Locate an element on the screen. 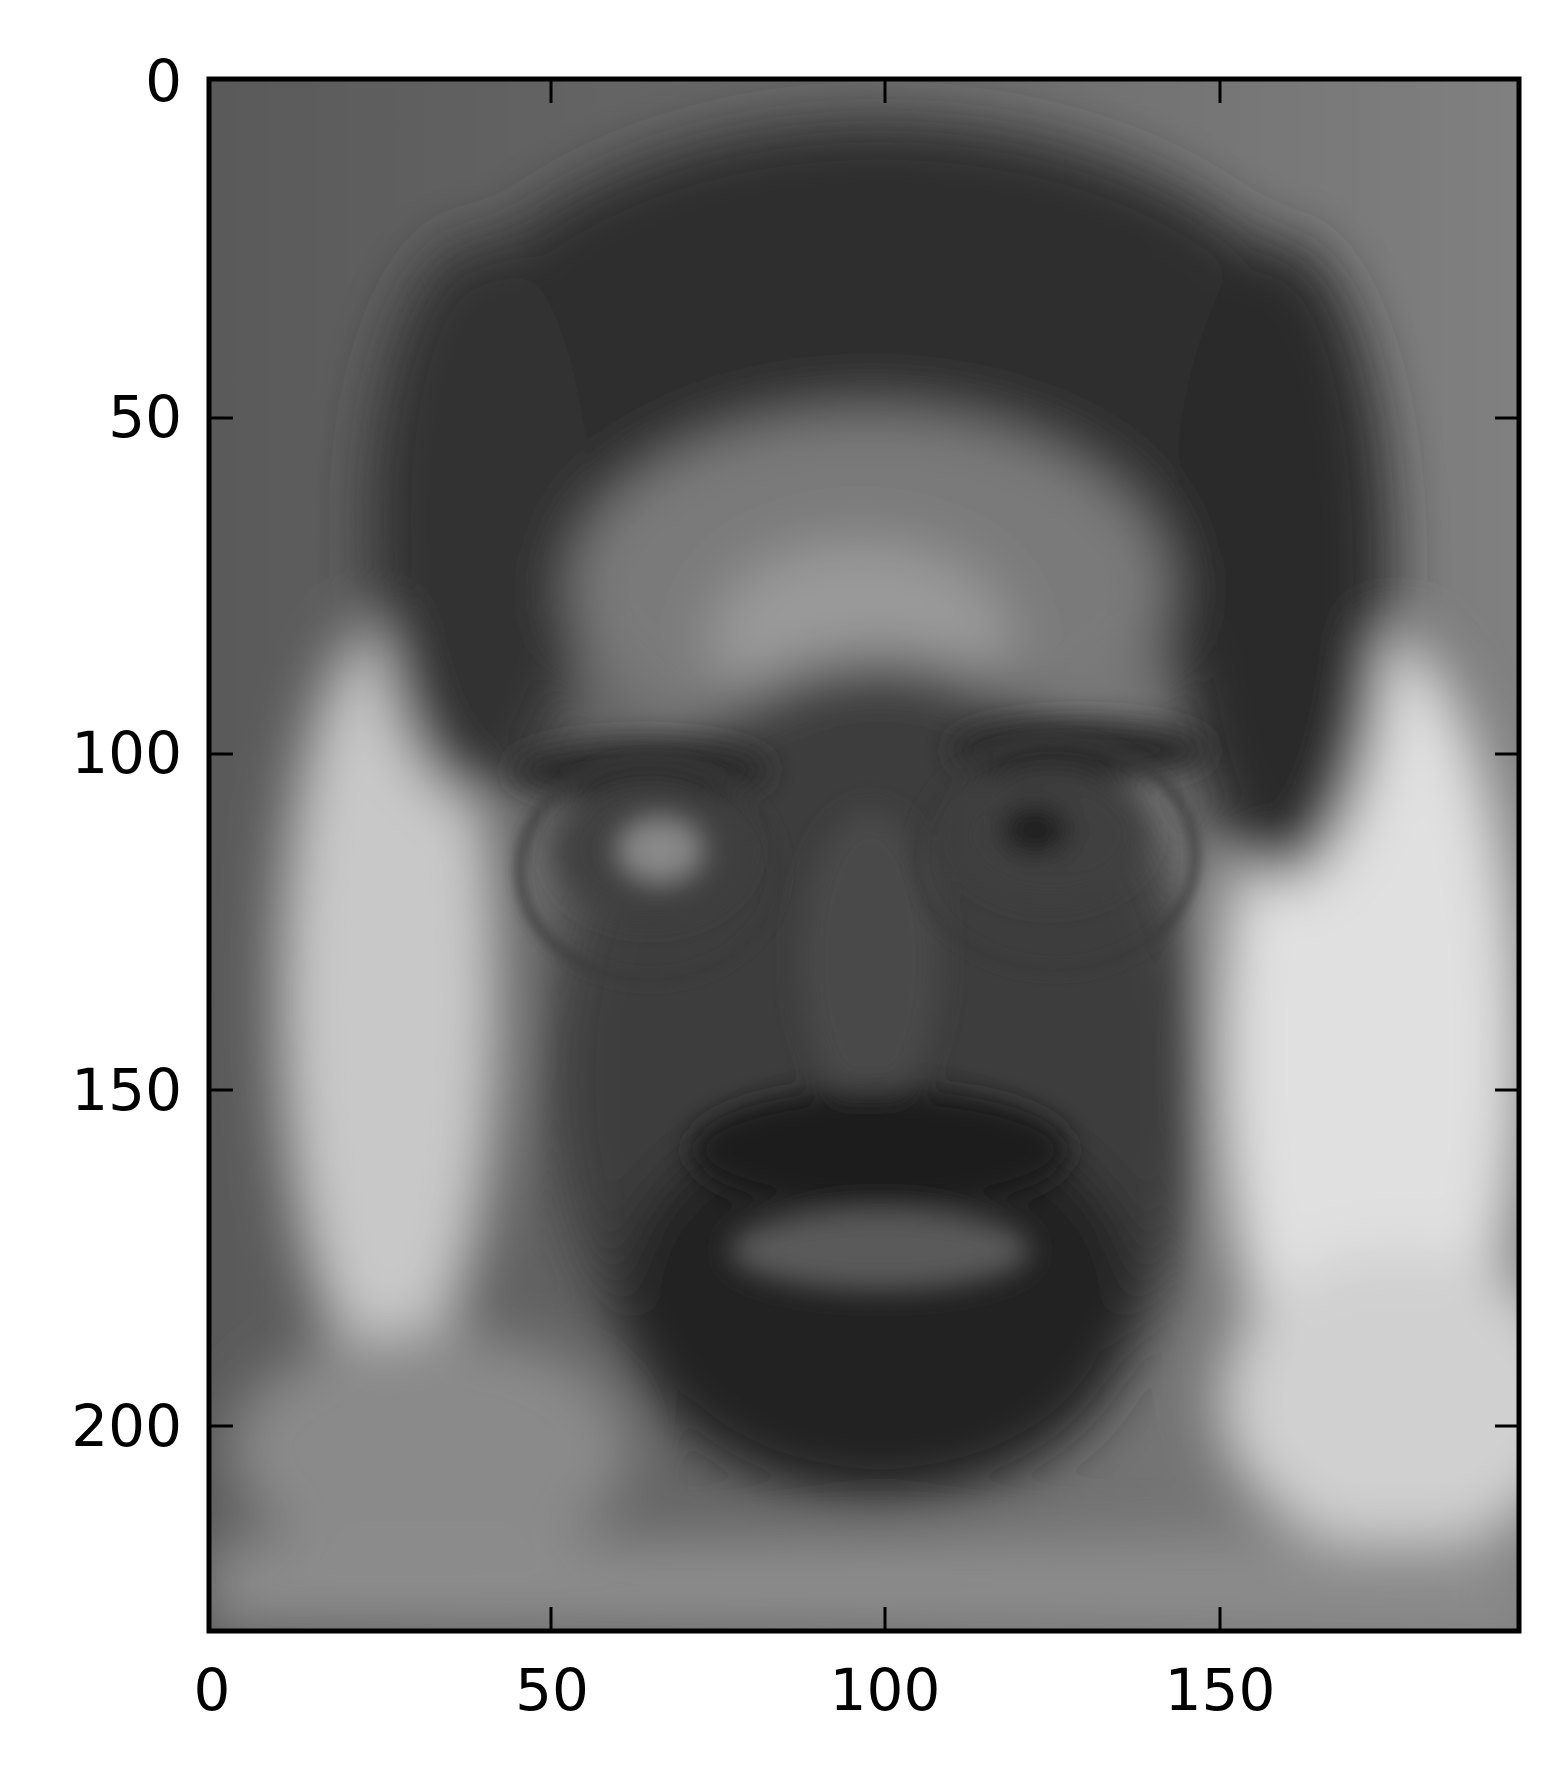 This screenshot has width=1568, height=1774. x-tick-label: 50 is located at coordinates (552, 1690).